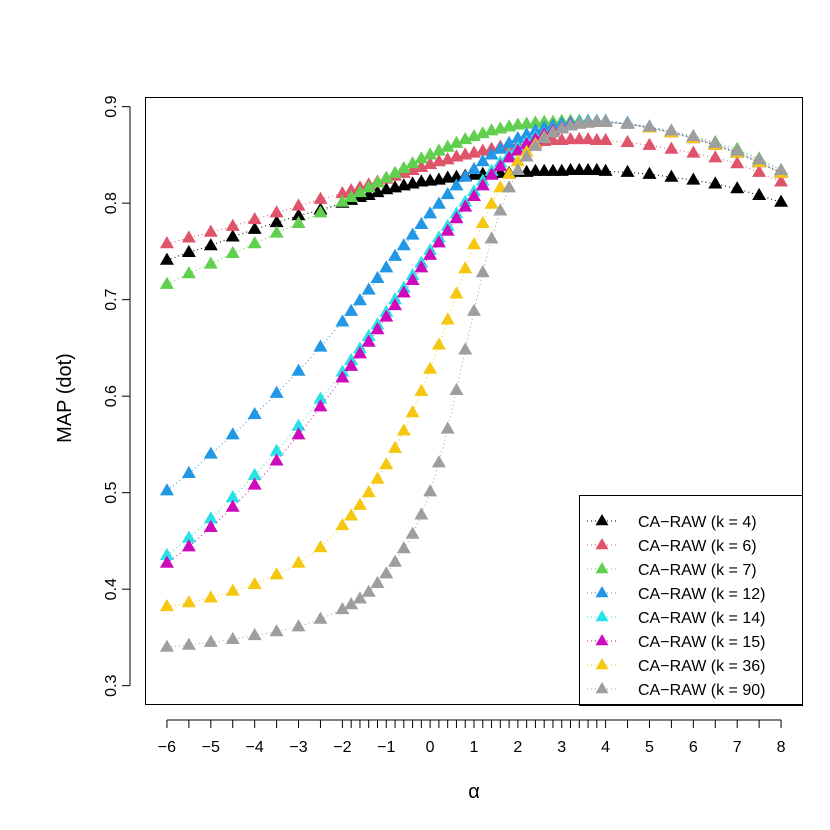 The image size is (830, 830). I want to click on legend-label: CA−RAW (k = 15), so click(701, 642).